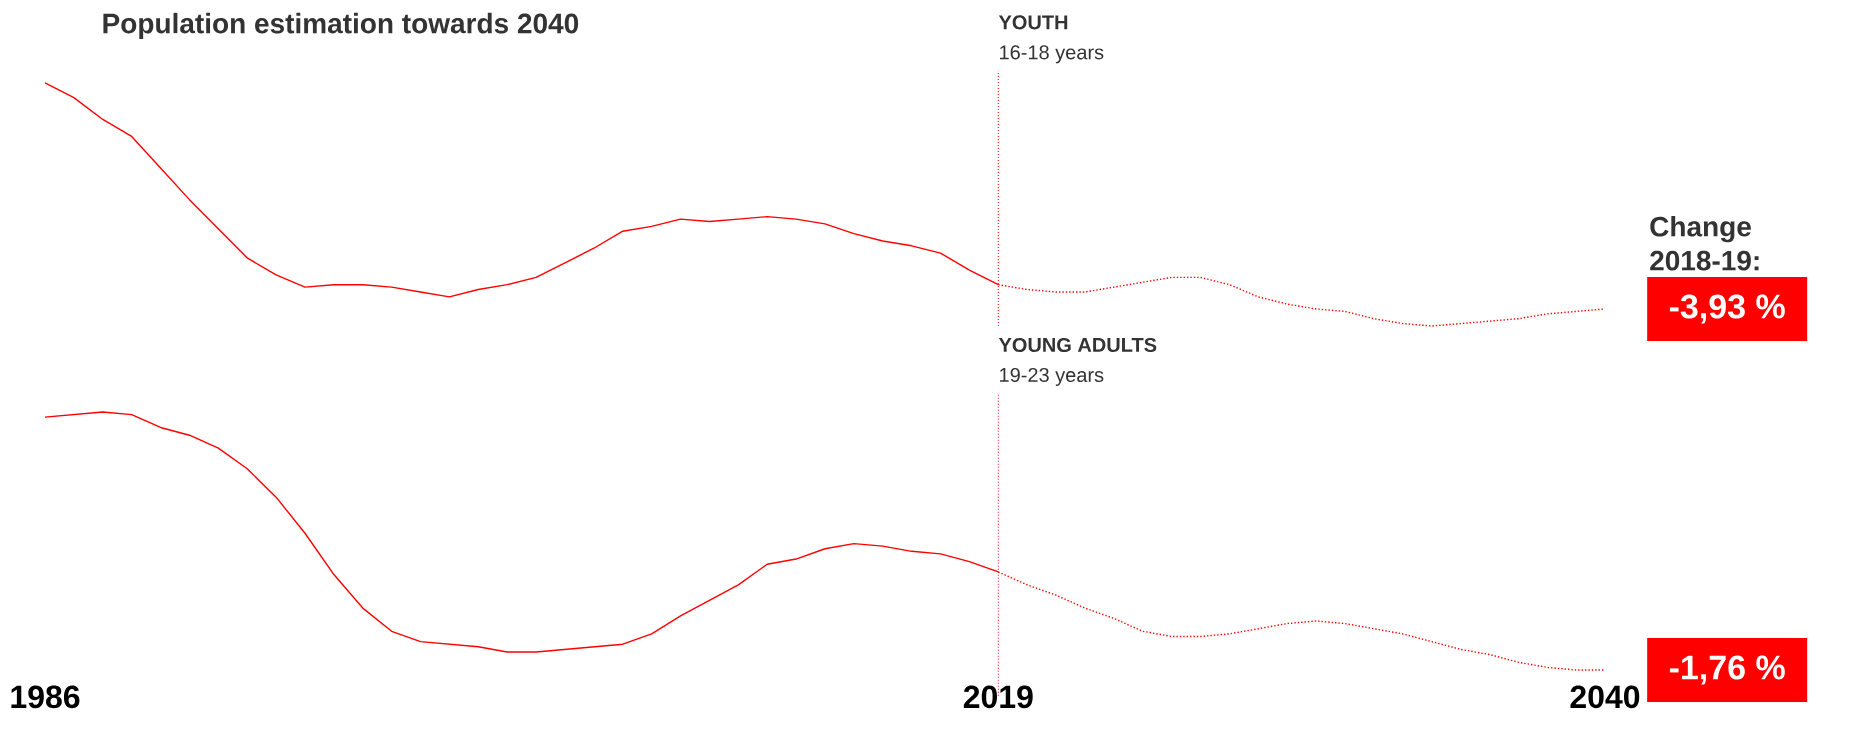 The width and height of the screenshot is (1858, 731). Describe the element at coordinates (1727, 309) in the screenshot. I see `text: -3,93 %` at that location.